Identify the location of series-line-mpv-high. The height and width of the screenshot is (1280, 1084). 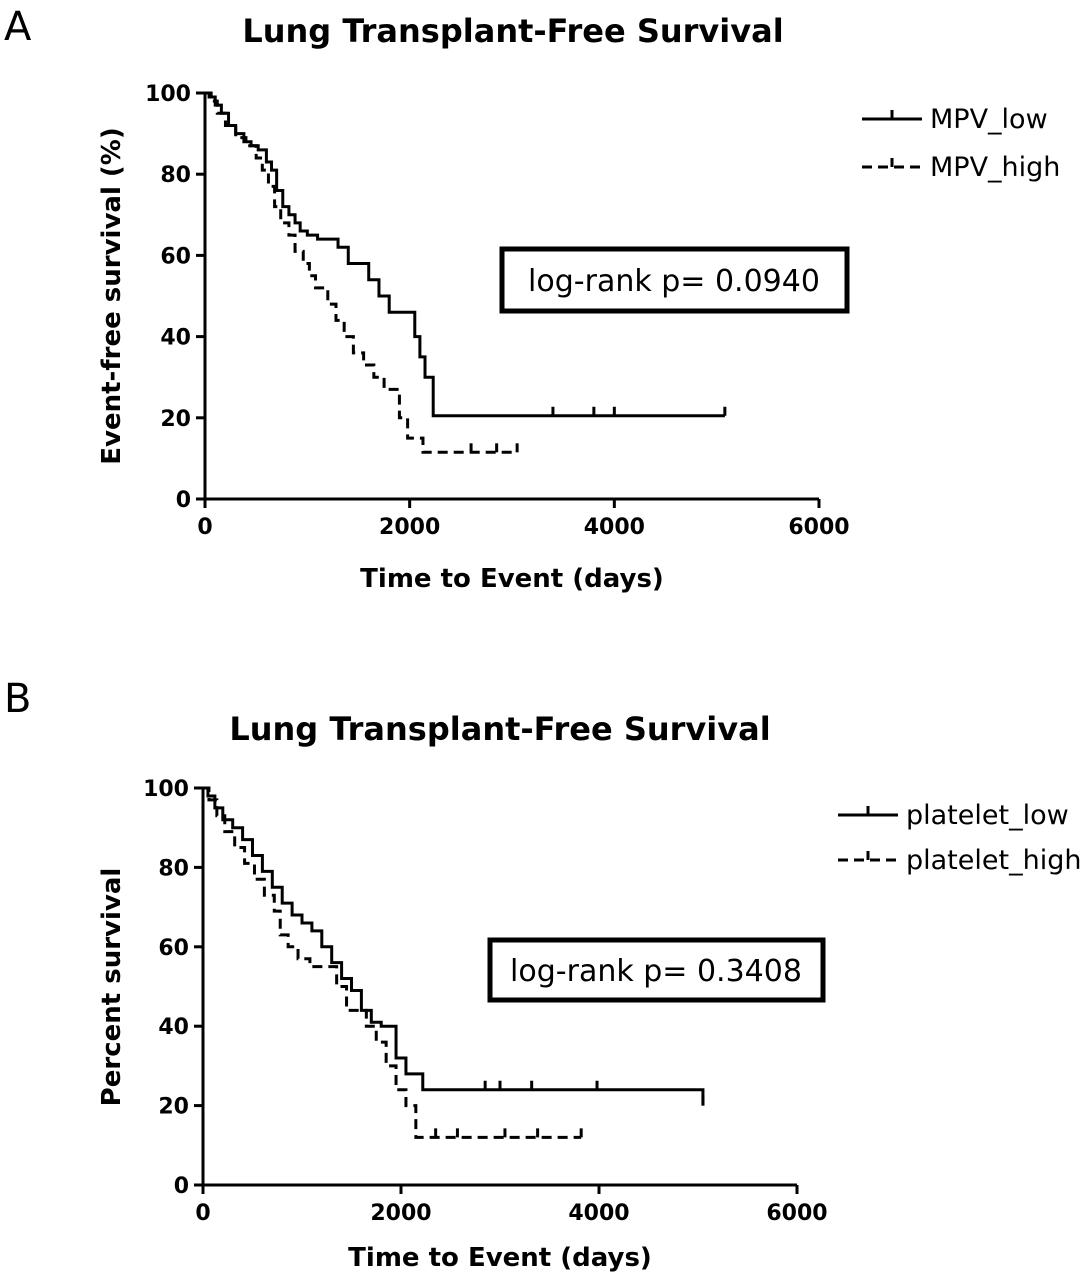
(361, 272).